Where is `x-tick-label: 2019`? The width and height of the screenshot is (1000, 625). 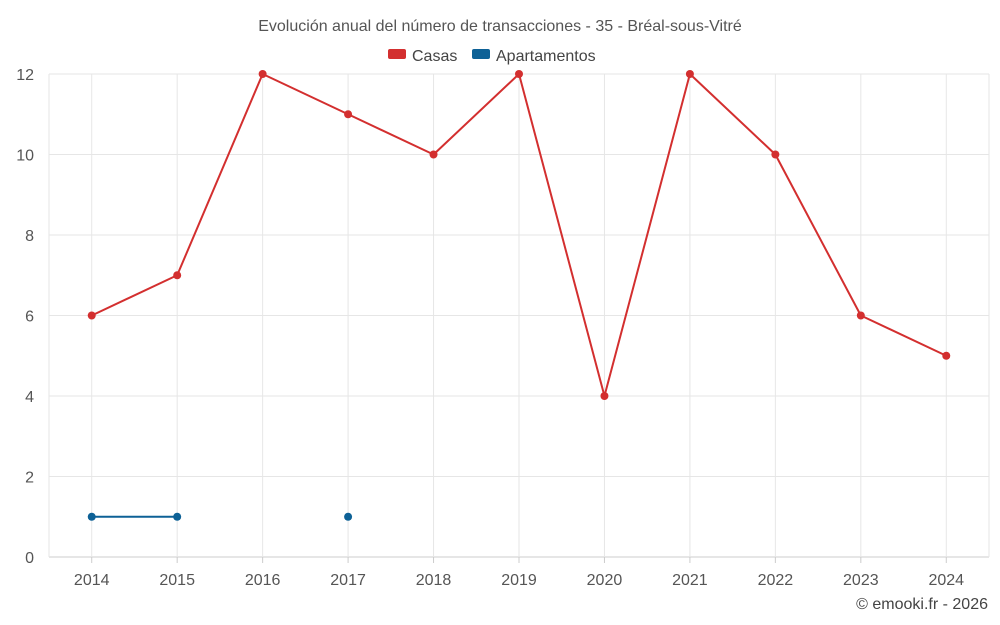
x-tick-label: 2019 is located at coordinates (519, 580).